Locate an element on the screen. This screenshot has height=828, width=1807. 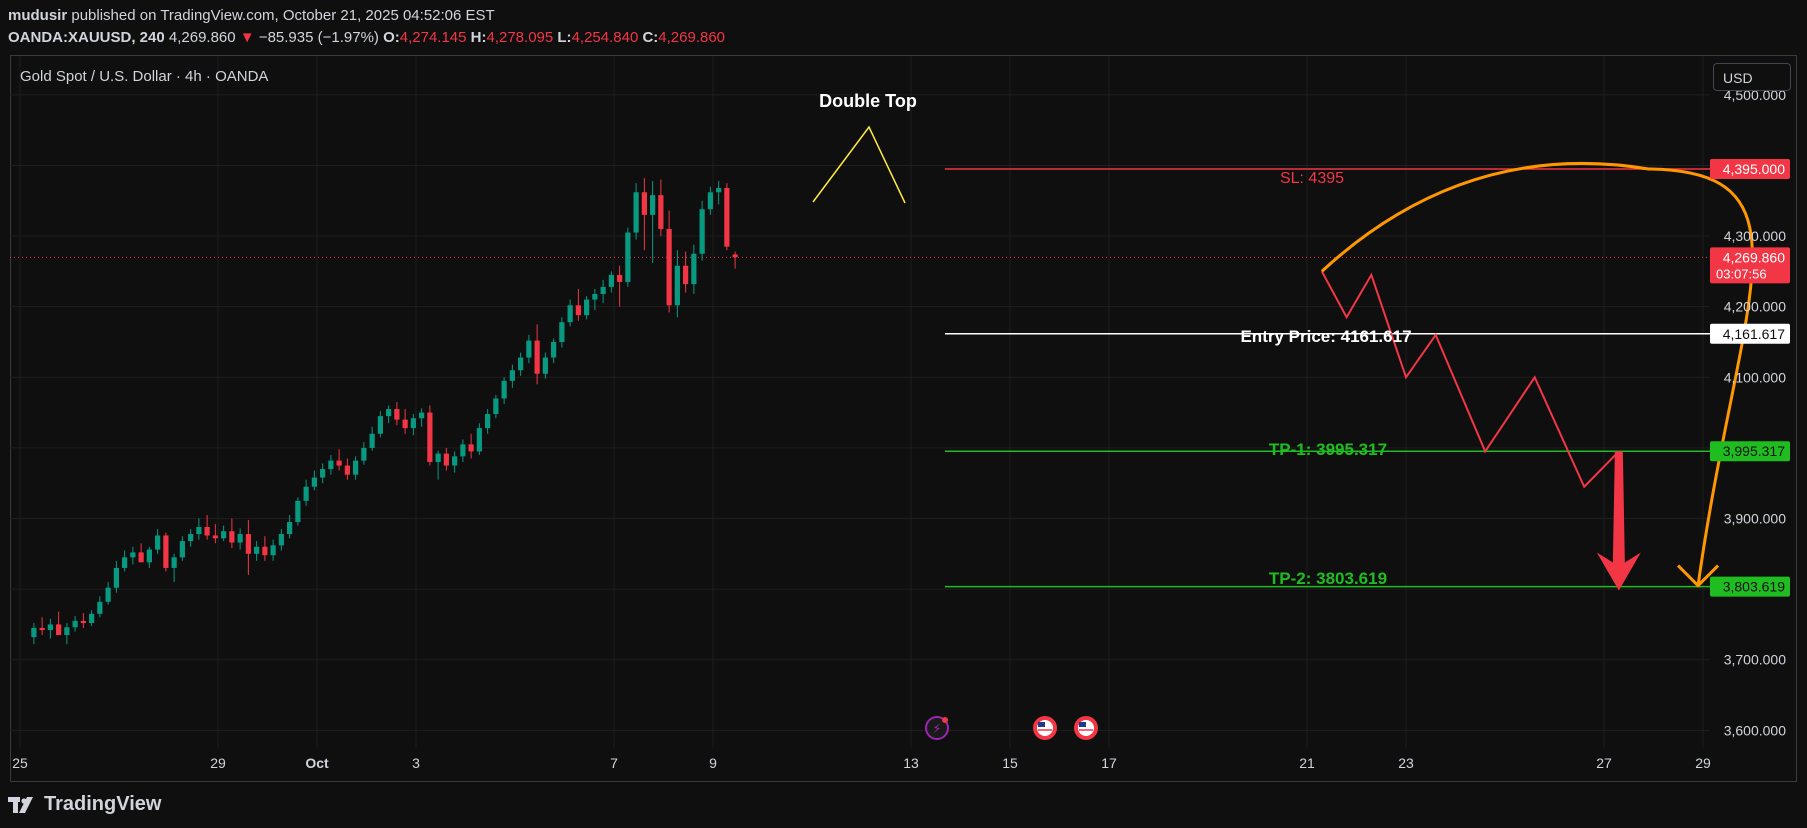
x-tick-label: 29 is located at coordinates (1703, 763).